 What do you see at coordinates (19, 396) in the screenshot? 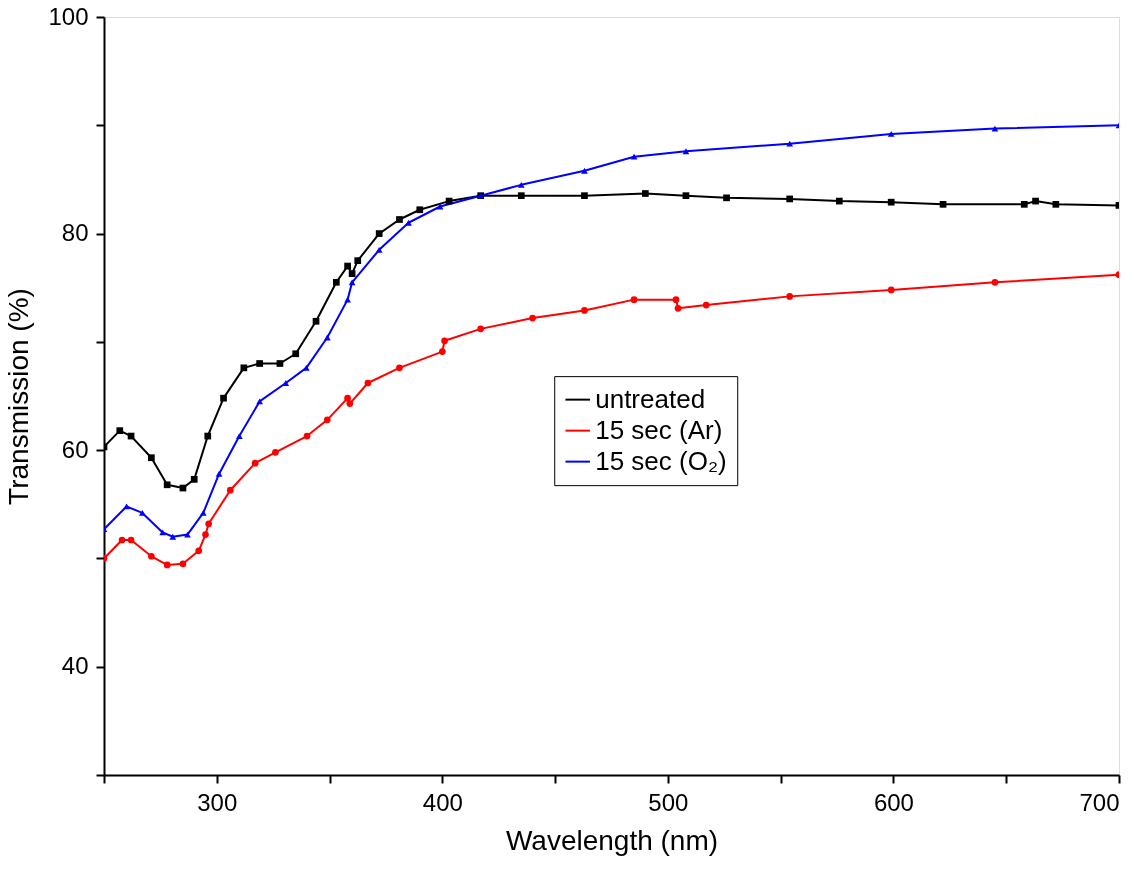
I see `y-axis-title: Transmission (%)` at bounding box center [19, 396].